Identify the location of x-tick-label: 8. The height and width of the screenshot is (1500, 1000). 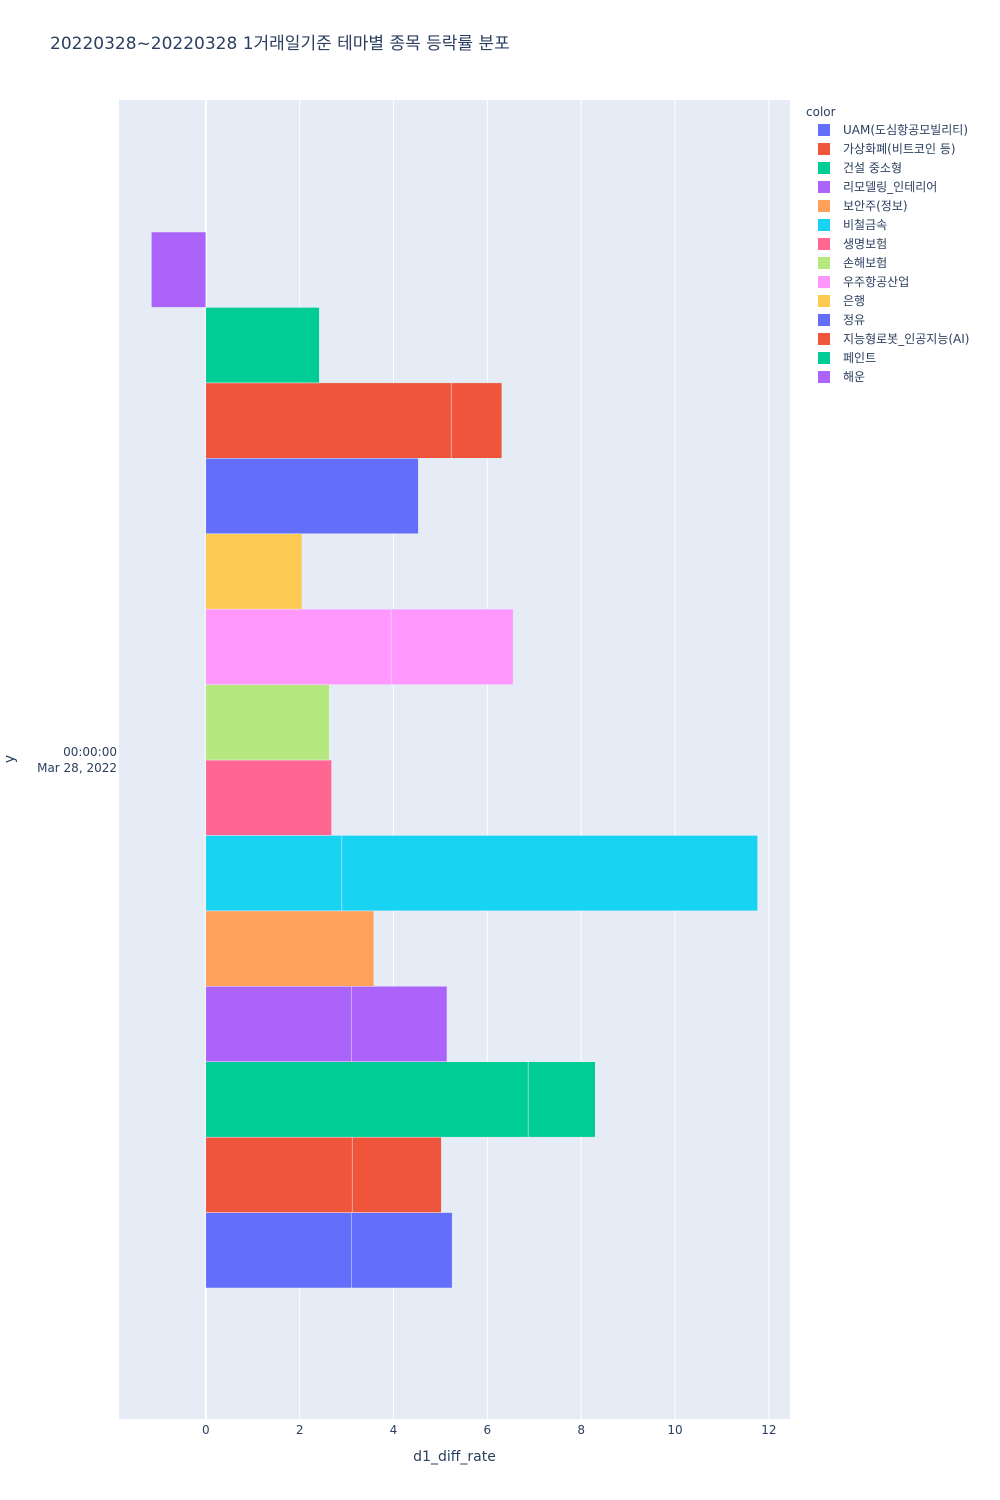
(581, 1430).